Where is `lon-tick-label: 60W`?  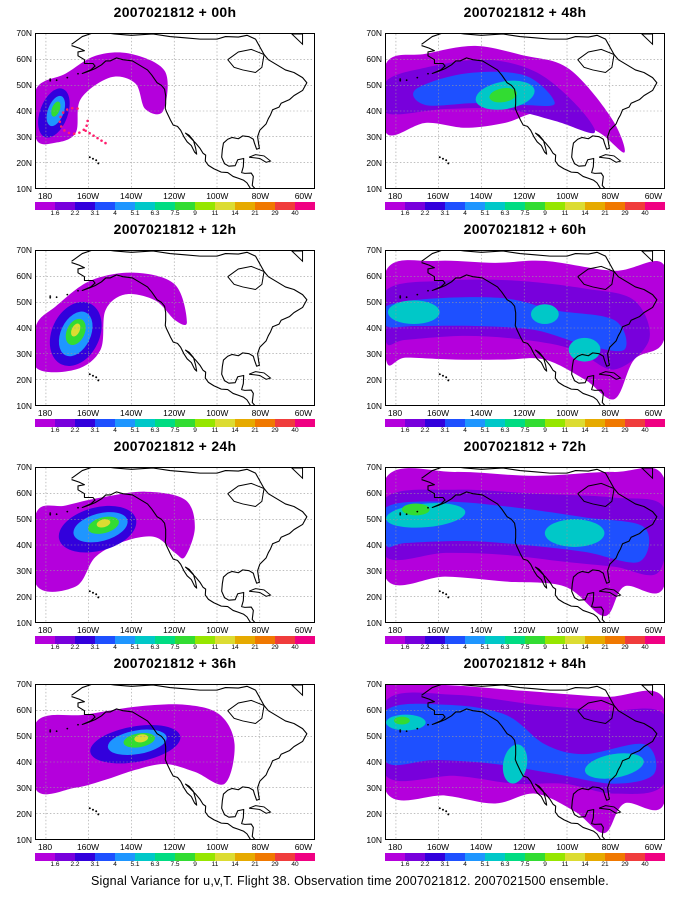
lon-tick-label: 60W is located at coordinates (653, 630).